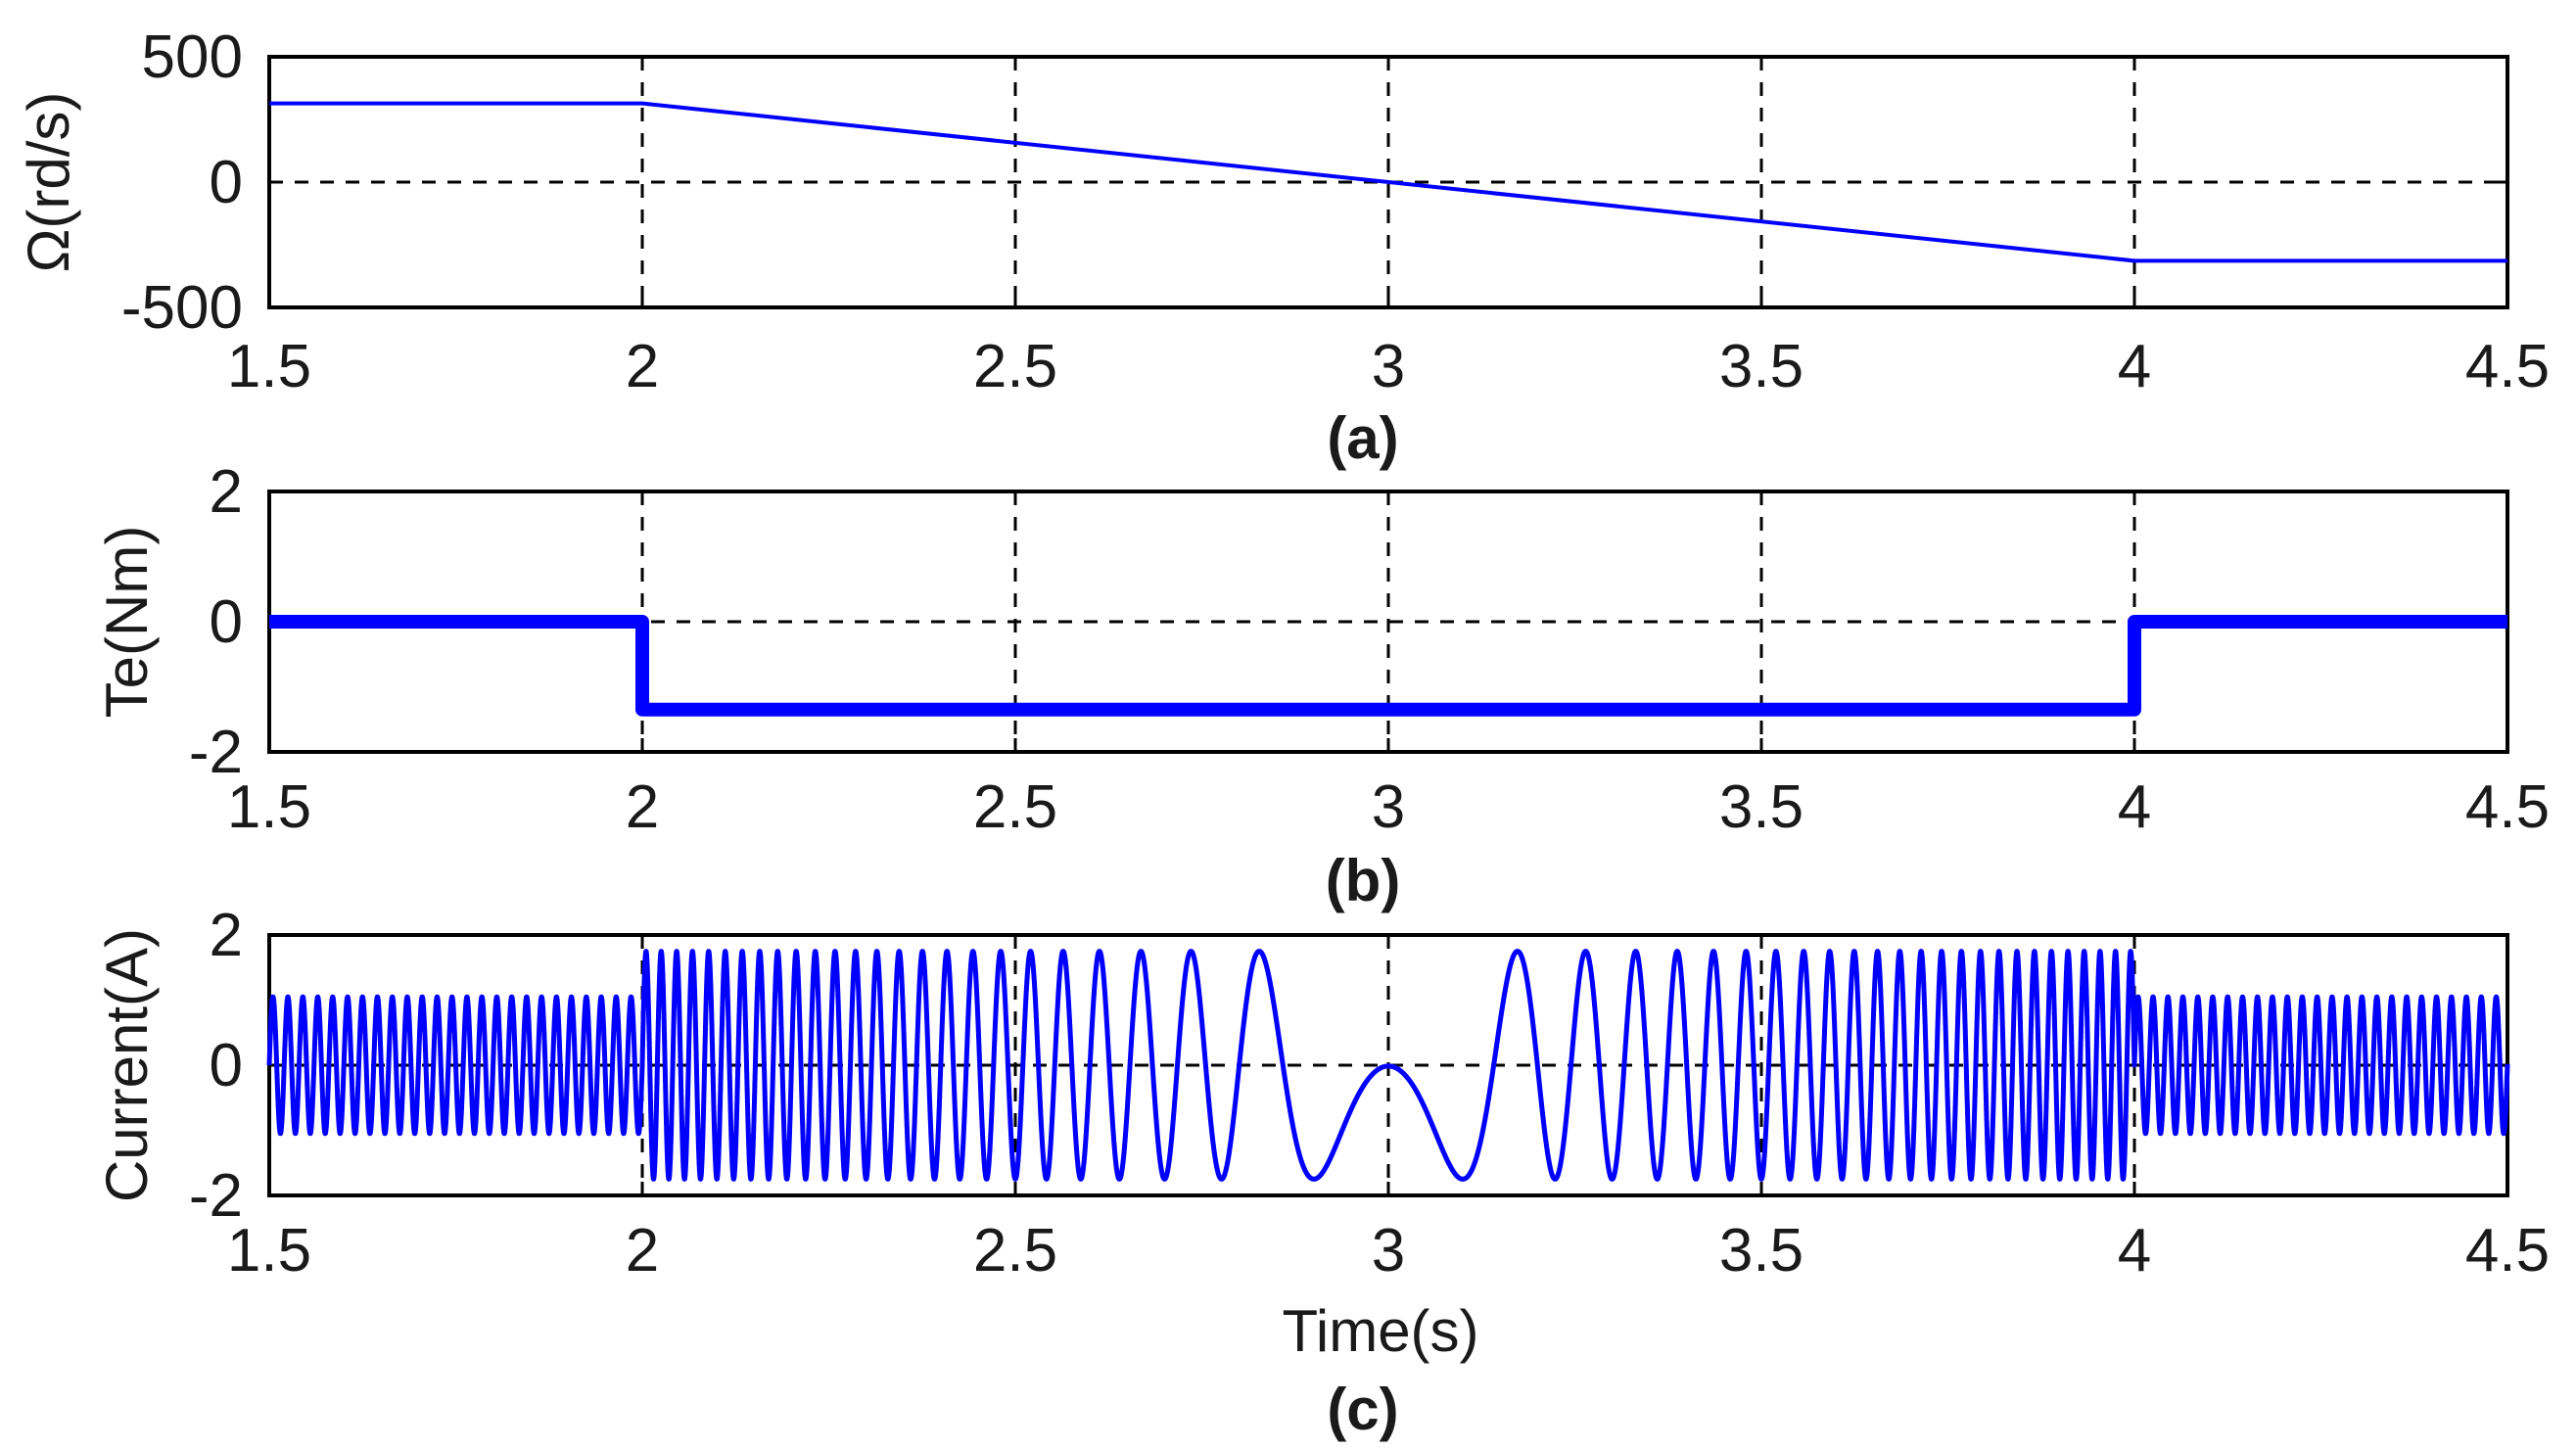 Image resolution: width=2576 pixels, height=1449 pixels. I want to click on y-axis-label-a: Ω(rd/s), so click(48, 182).